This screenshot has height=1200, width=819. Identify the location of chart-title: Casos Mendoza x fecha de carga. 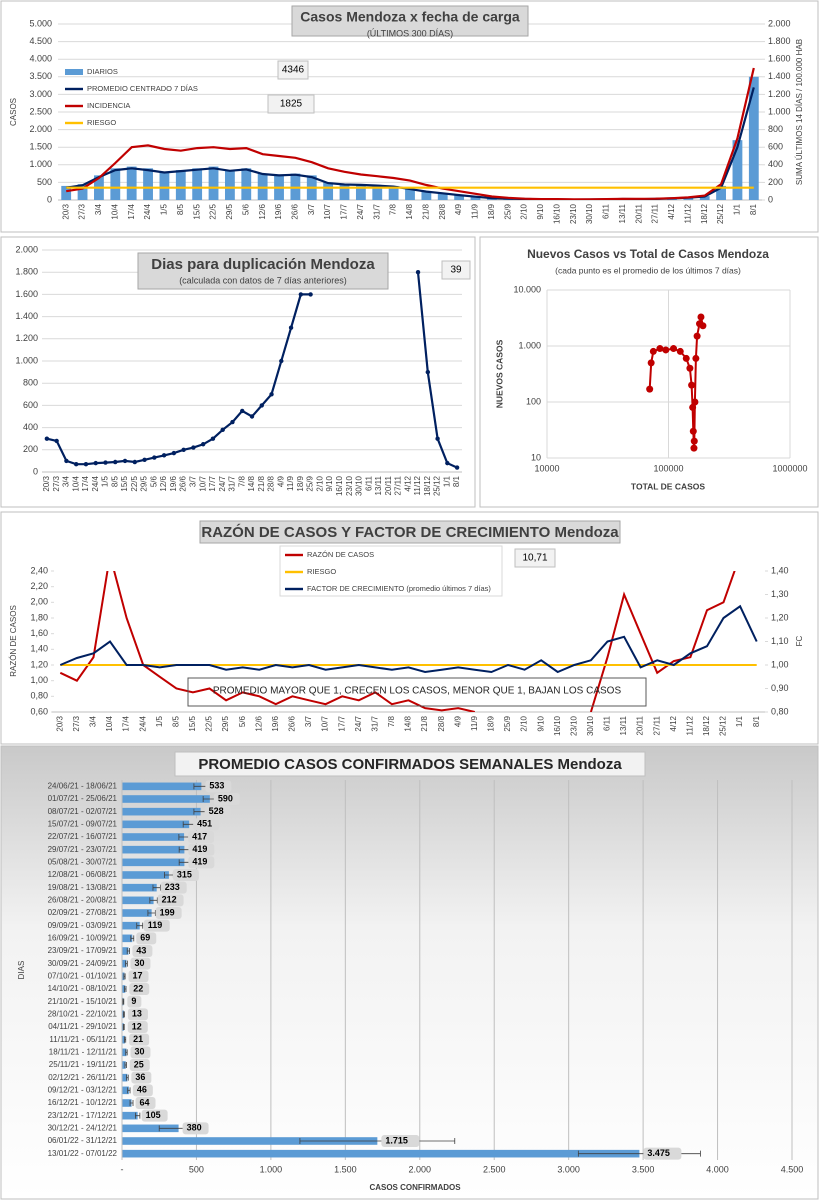
(410, 17).